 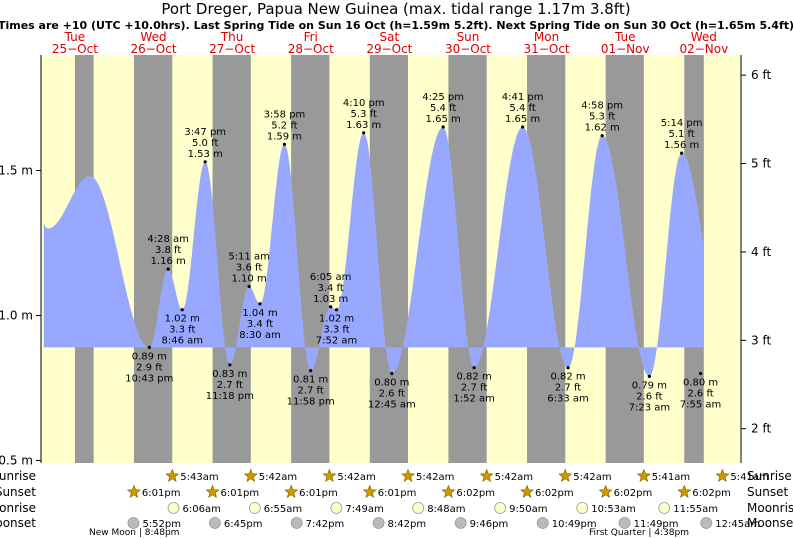 I want to click on tide-time: 4:10 pm, so click(x=364, y=103).